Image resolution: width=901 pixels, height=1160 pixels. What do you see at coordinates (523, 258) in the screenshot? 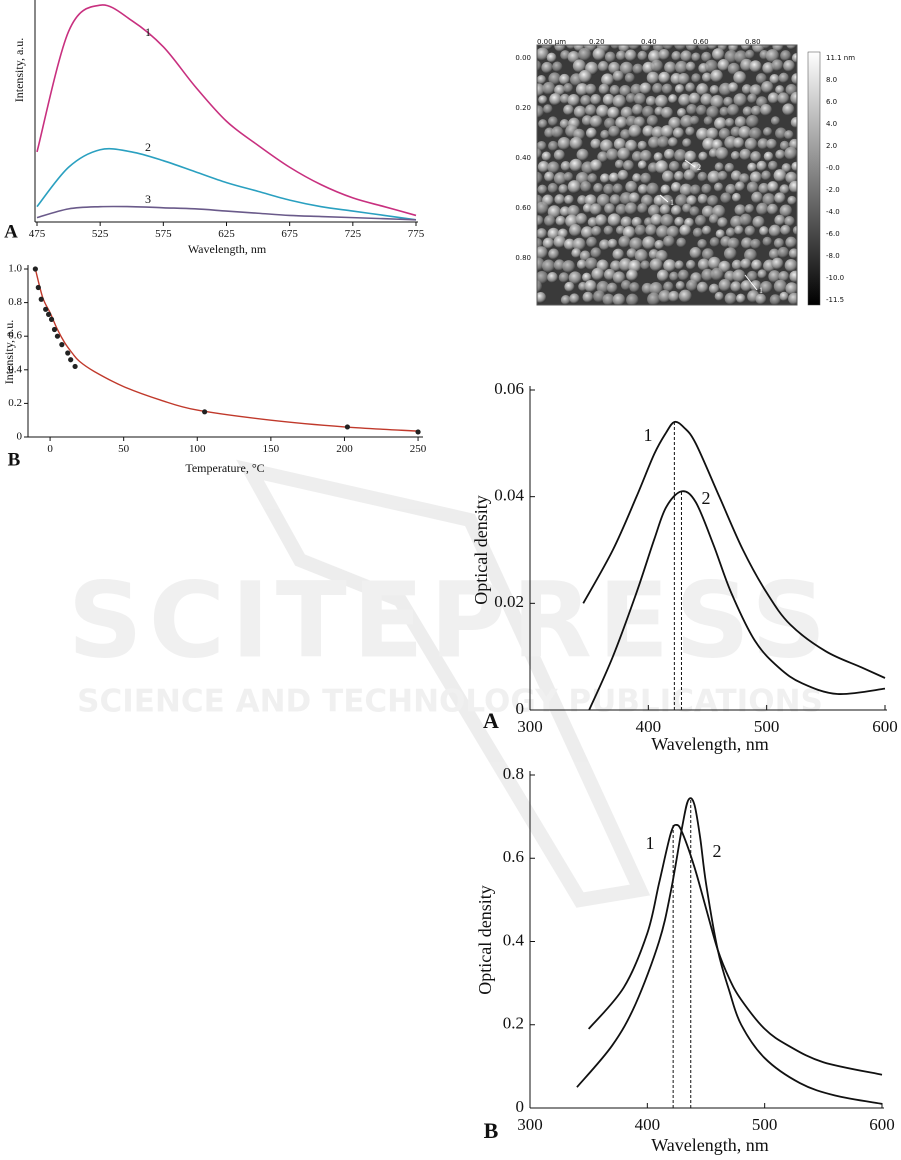
I see `afm-y-label: 0.80` at bounding box center [523, 258].